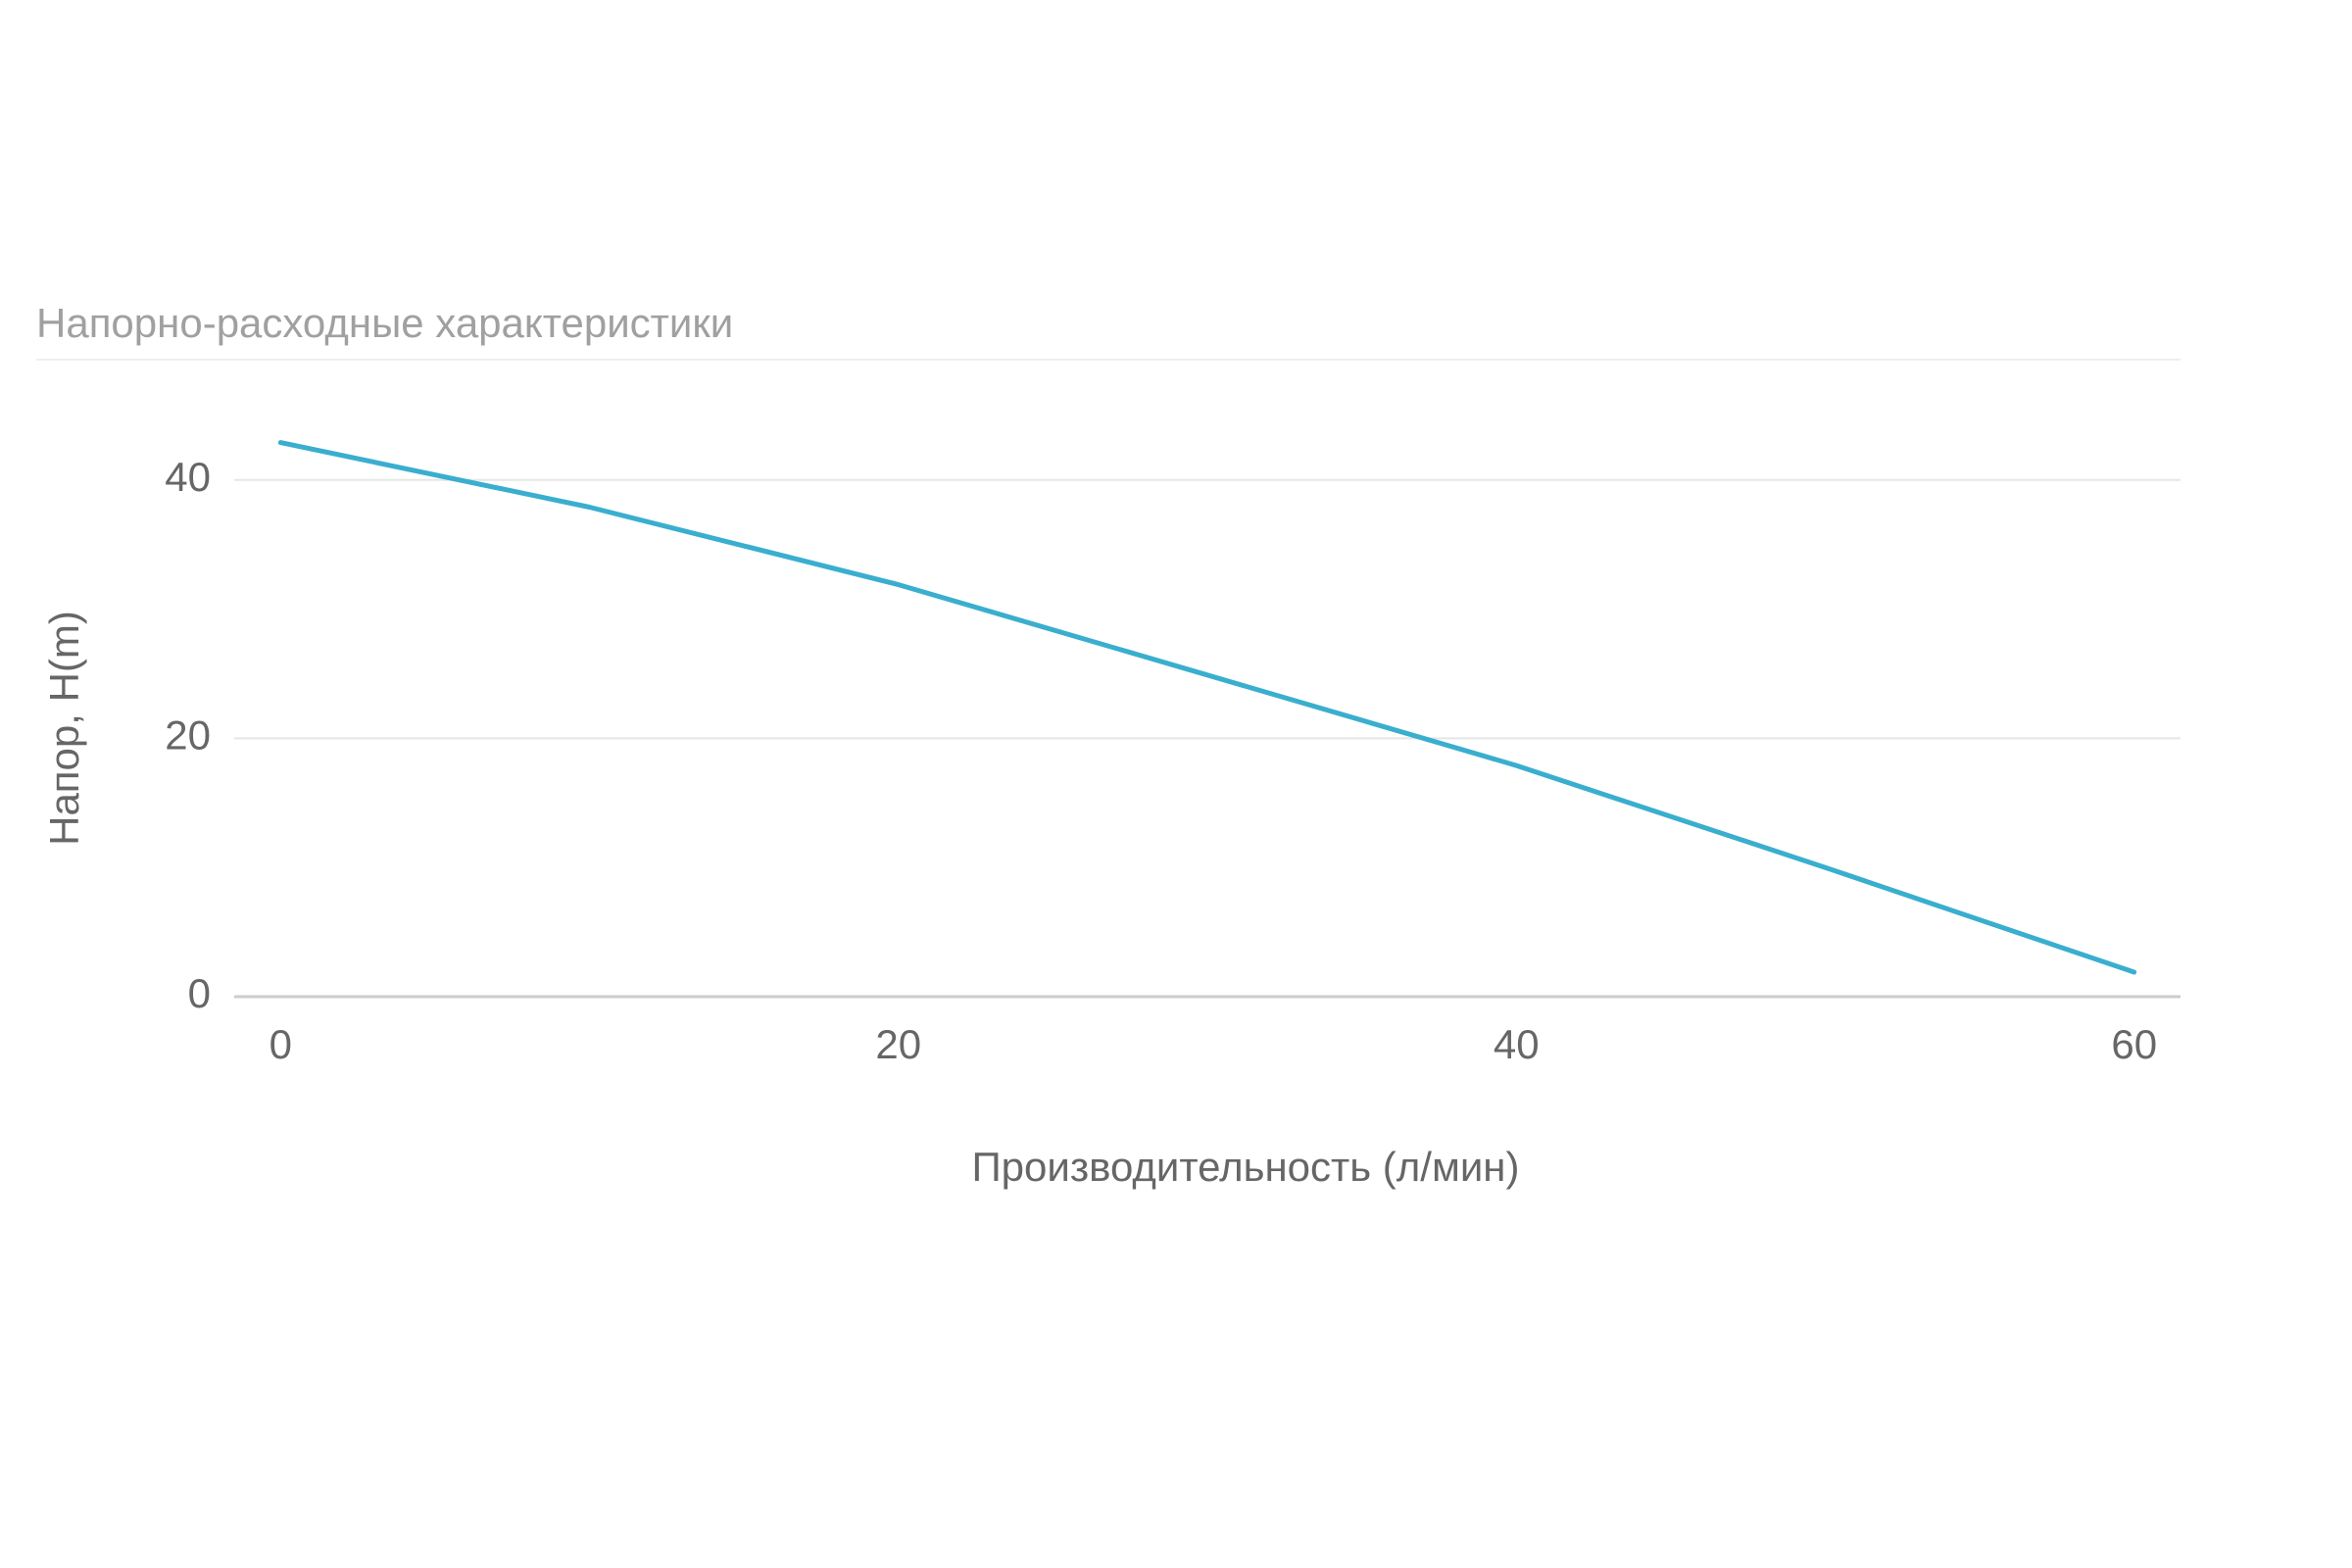 The width and height of the screenshot is (2352, 1568). What do you see at coordinates (64, 728) in the screenshot?
I see `y-axis-label: Напор, H(m)` at bounding box center [64, 728].